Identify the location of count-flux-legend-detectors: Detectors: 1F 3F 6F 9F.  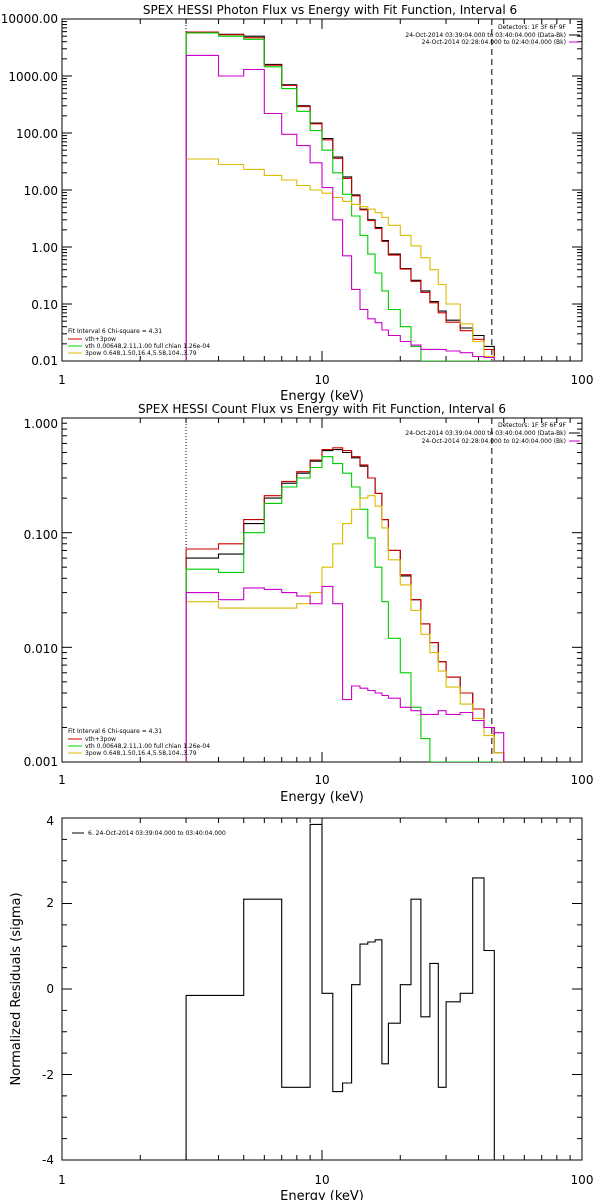
(532, 425).